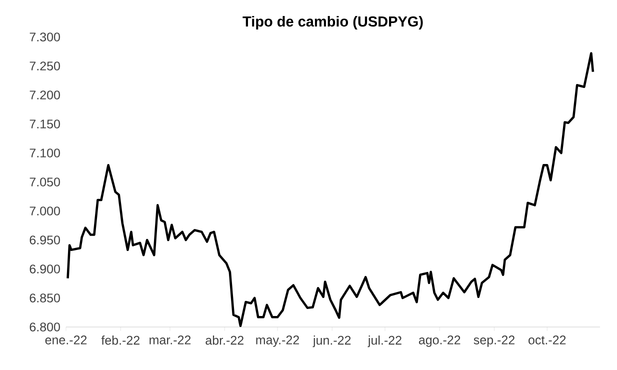 This screenshot has height=370, width=617. Describe the element at coordinates (385, 342) in the screenshot. I see `x-tick-label: jul.-22` at that location.